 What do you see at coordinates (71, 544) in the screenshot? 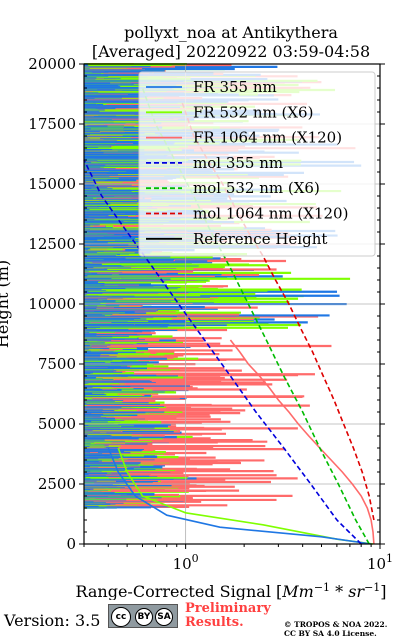
I see `y-tick-label: 0` at bounding box center [71, 544].